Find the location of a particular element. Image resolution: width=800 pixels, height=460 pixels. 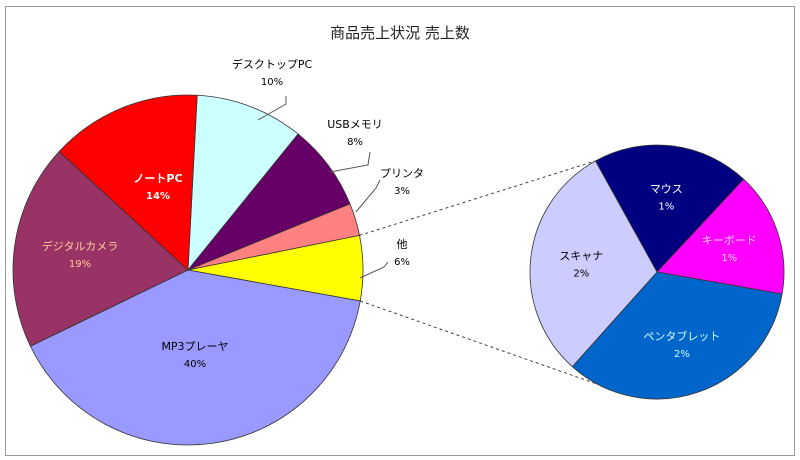

data-label-name: USBメモリ is located at coordinates (355, 124).